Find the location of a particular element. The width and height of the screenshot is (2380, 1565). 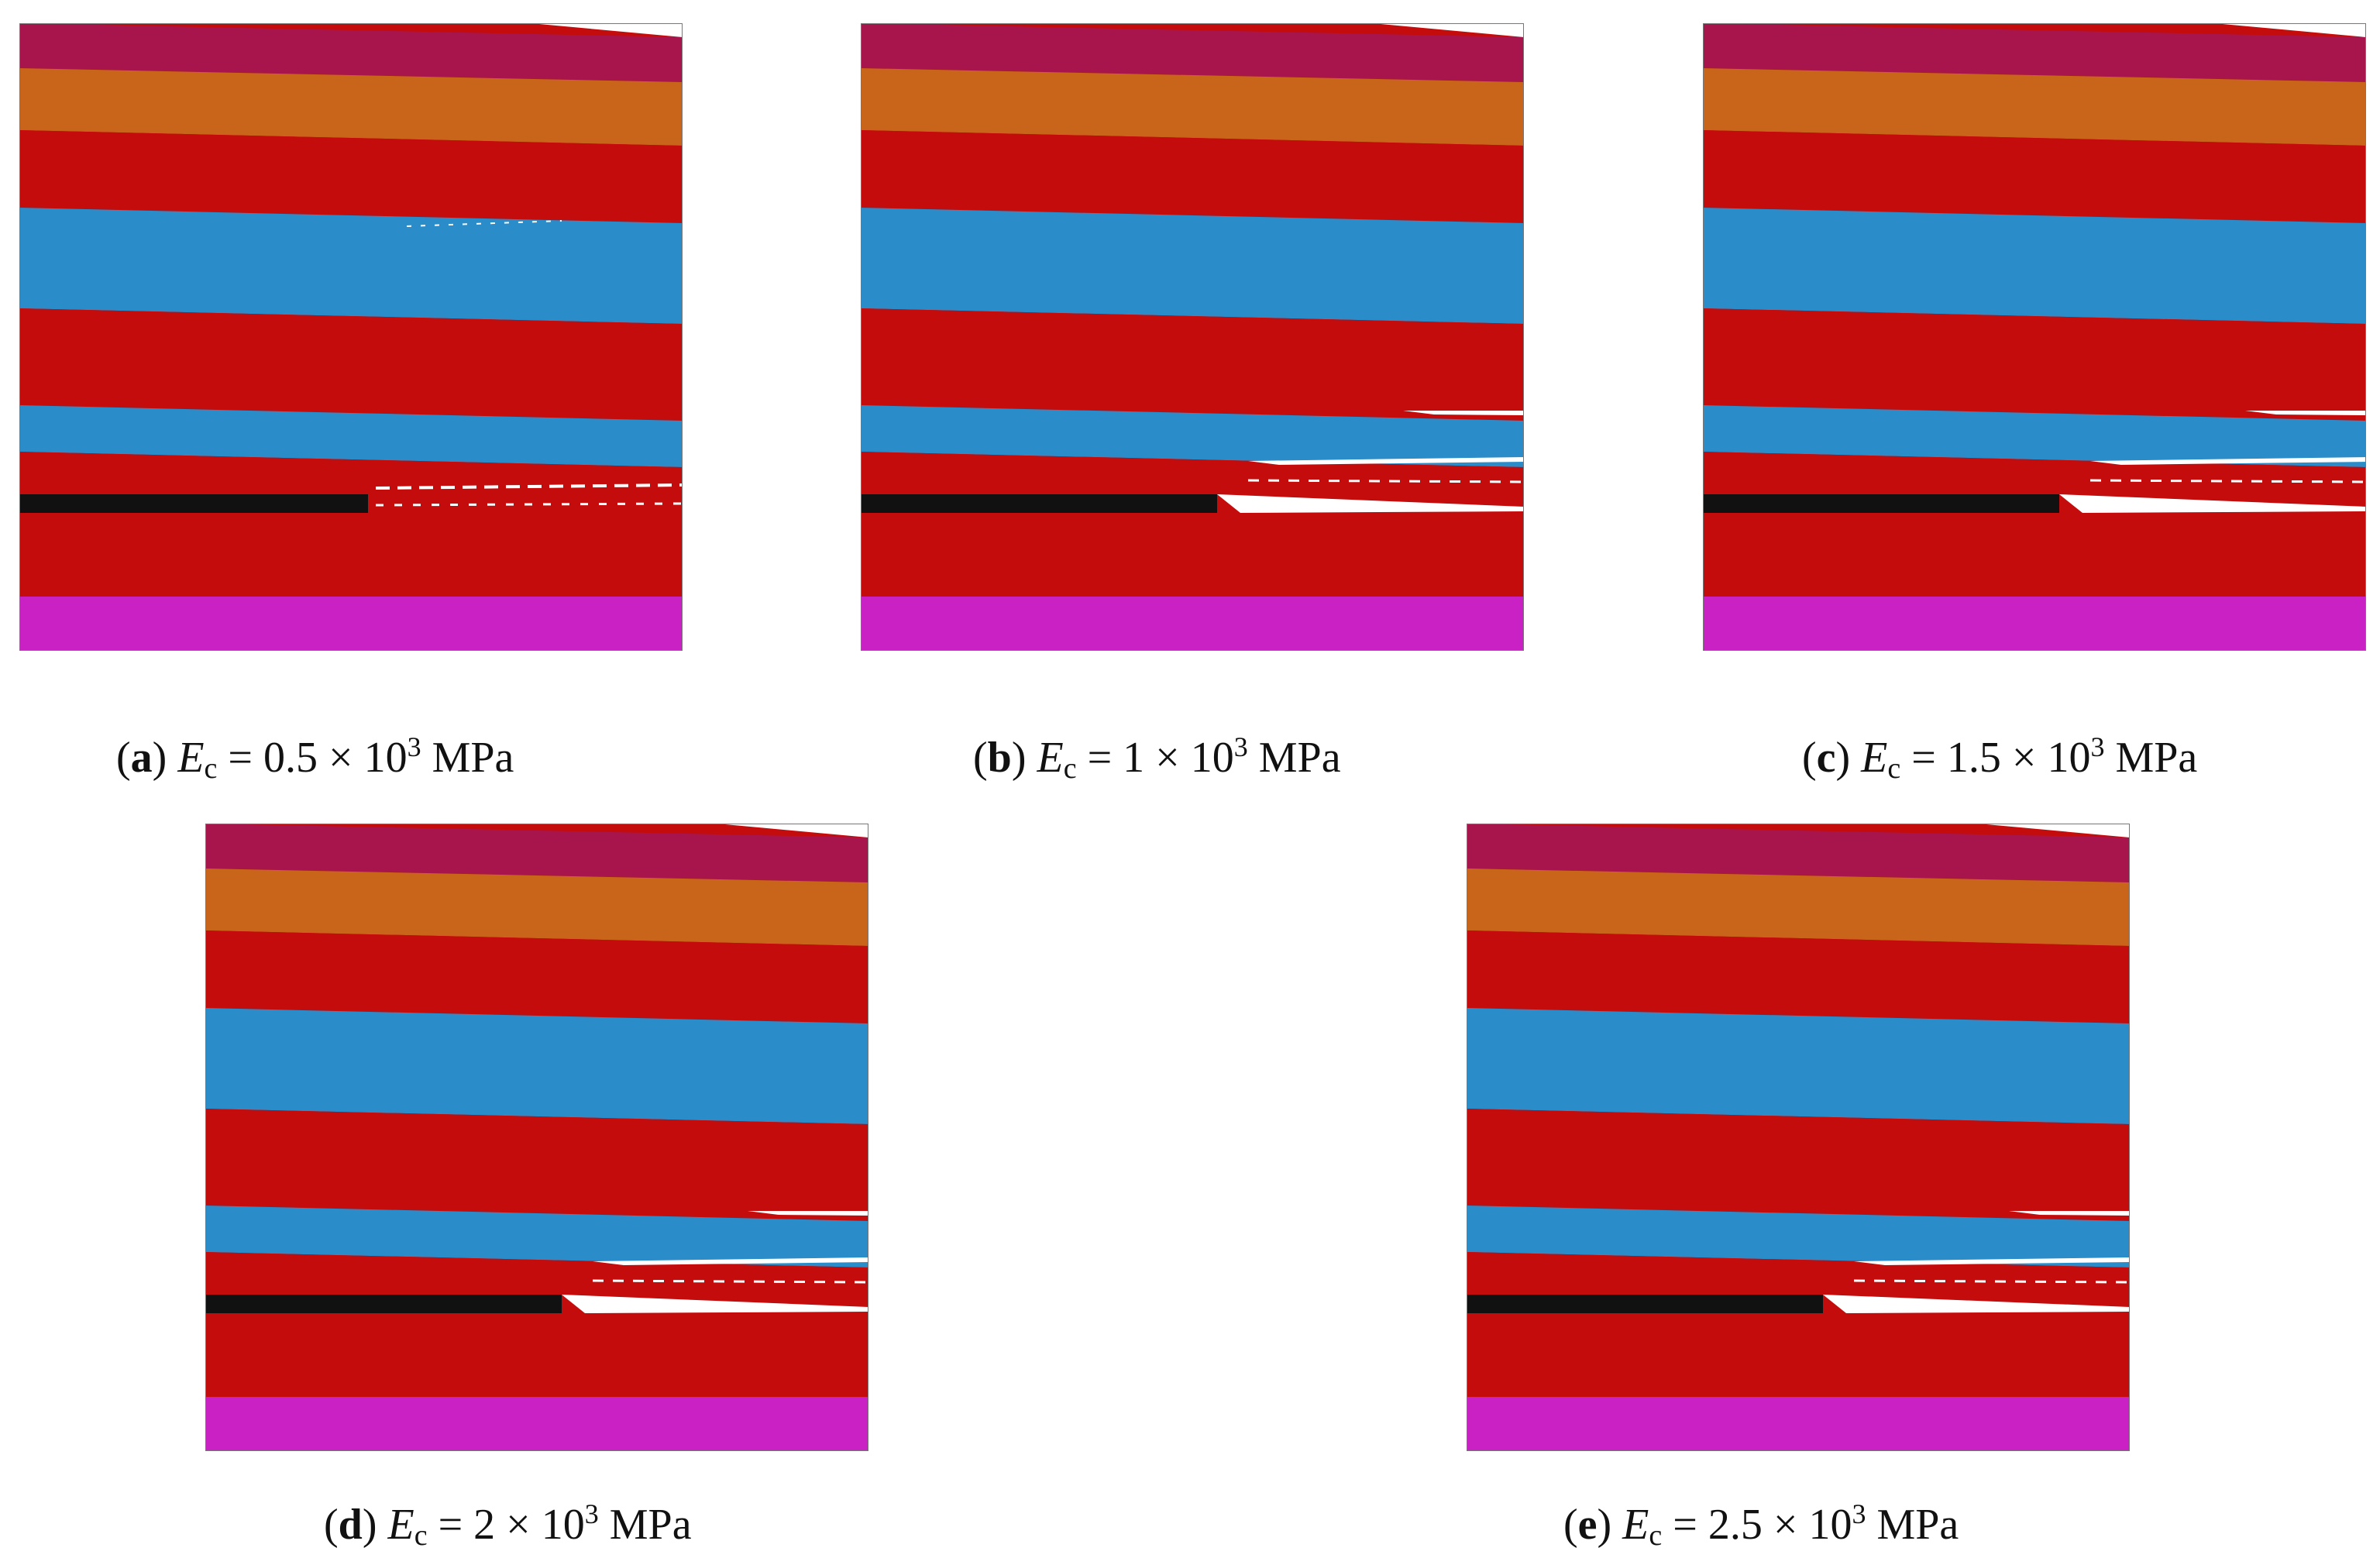

panel-b-image is located at coordinates (1192, 337).